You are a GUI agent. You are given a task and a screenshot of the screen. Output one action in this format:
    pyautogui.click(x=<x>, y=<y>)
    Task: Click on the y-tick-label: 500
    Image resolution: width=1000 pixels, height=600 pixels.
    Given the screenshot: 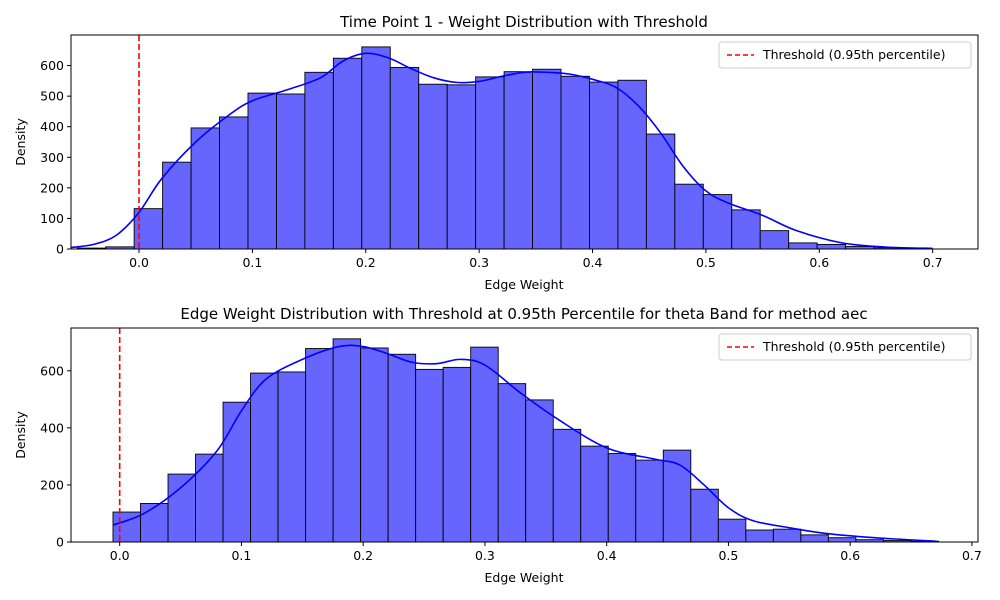 What is the action you would take?
    pyautogui.click(x=52, y=96)
    